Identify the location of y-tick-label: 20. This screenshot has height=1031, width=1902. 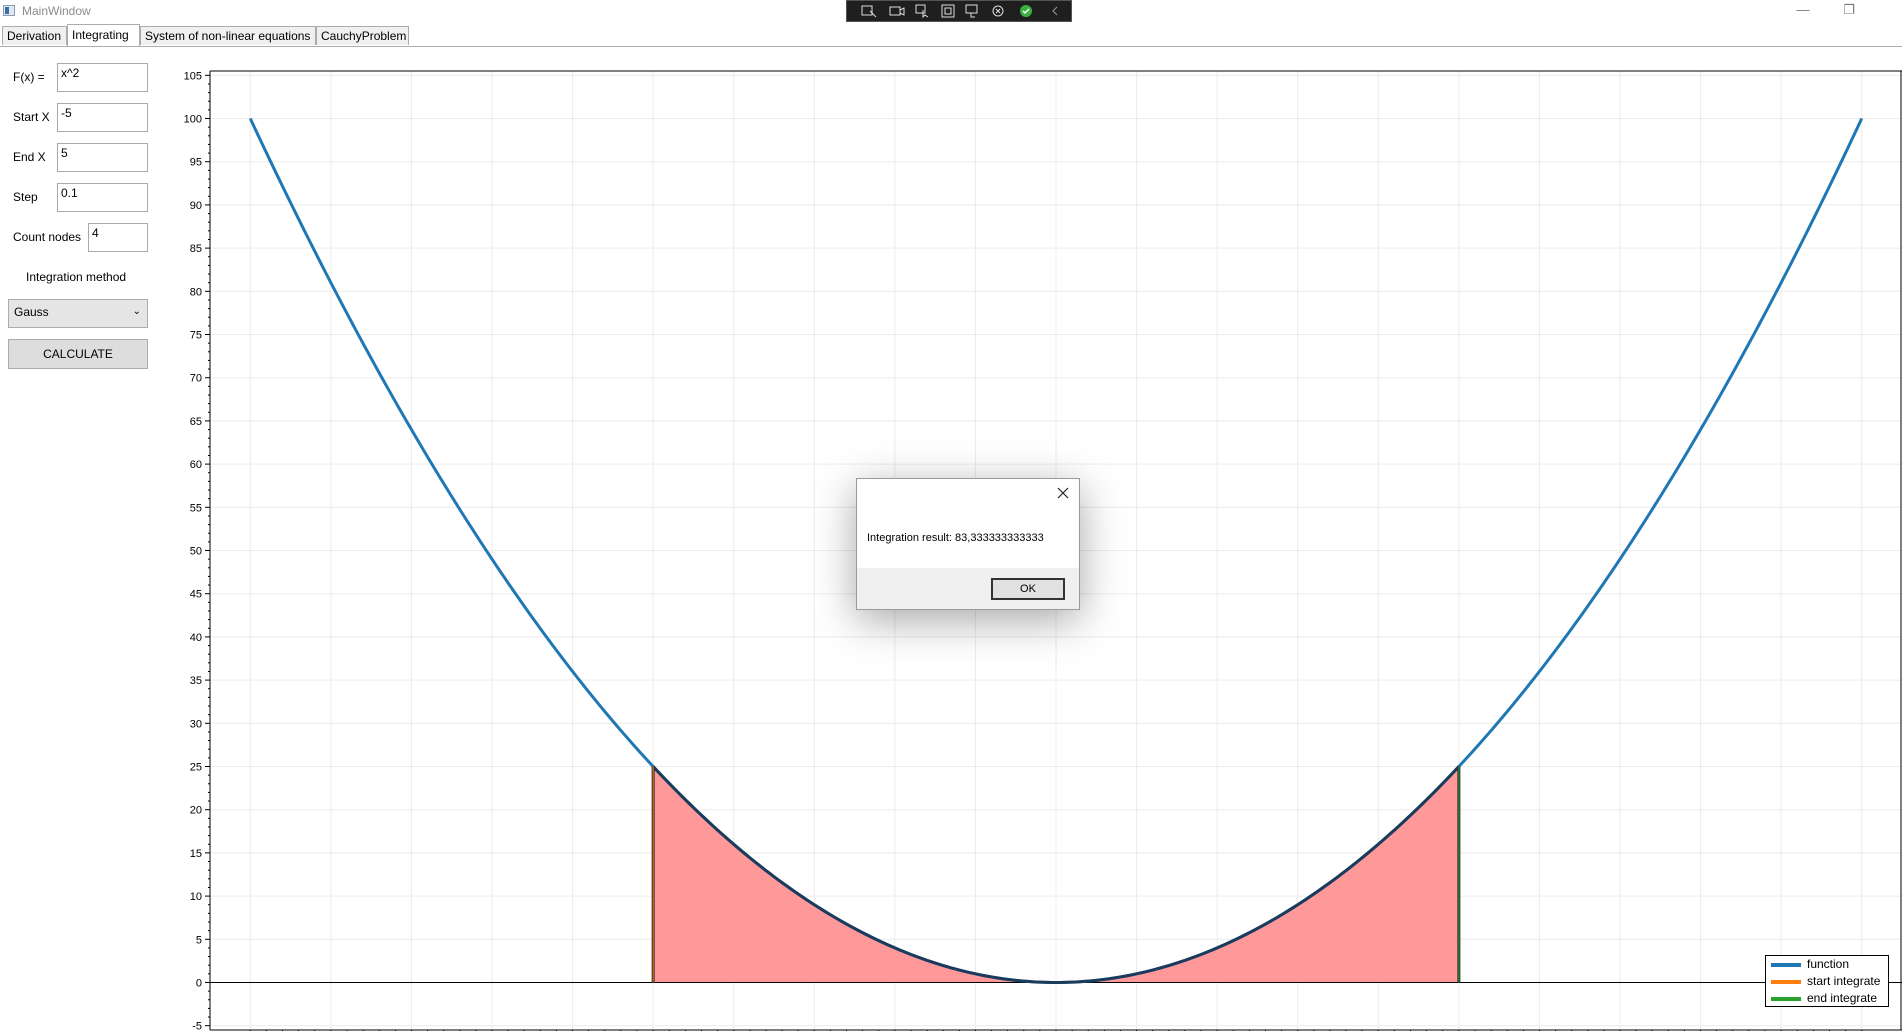
(196, 811).